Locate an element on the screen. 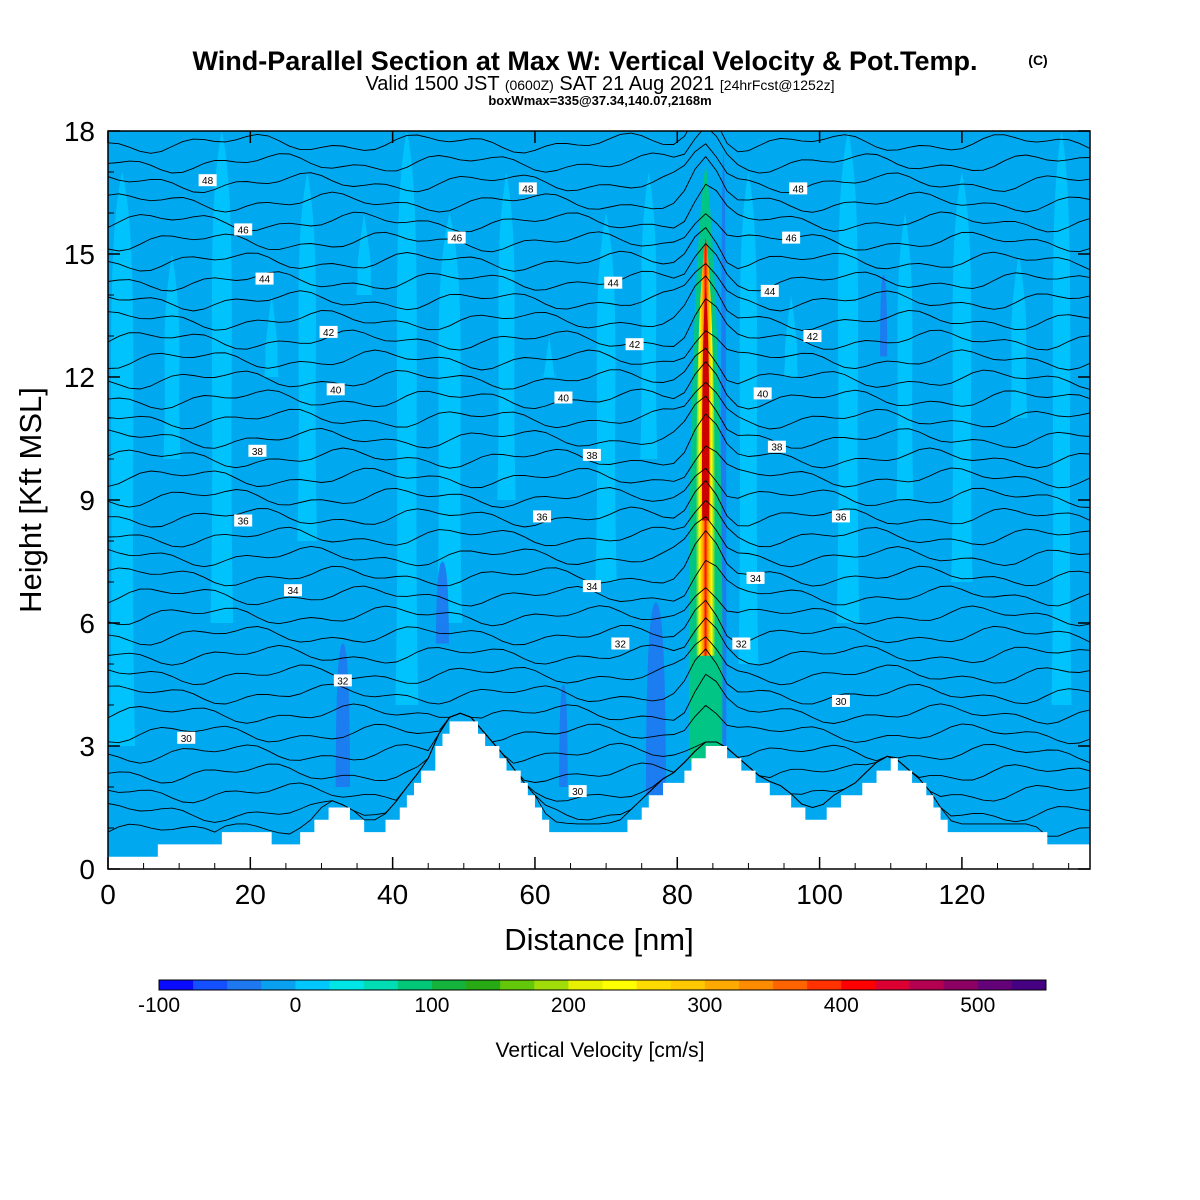 The width and height of the screenshot is (1200, 1200). contour-label-text: 46 is located at coordinates (457, 239).